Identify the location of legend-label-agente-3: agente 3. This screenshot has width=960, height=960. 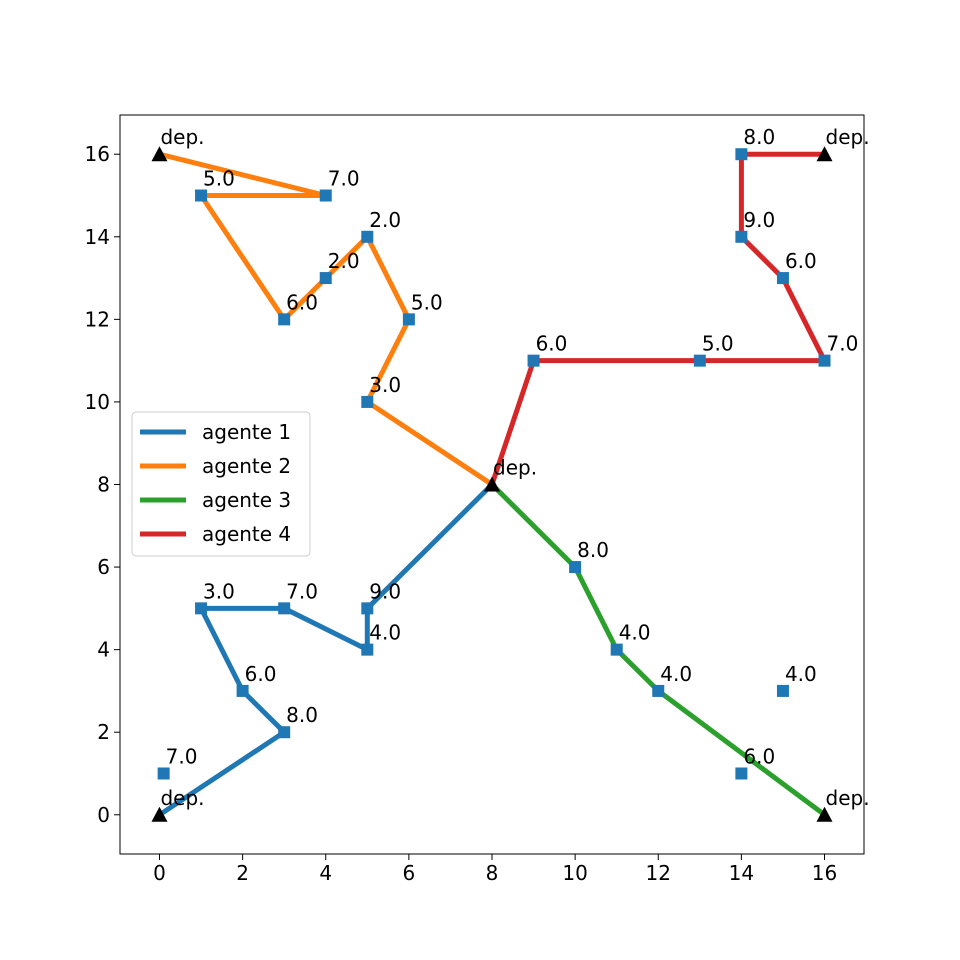
(246, 500).